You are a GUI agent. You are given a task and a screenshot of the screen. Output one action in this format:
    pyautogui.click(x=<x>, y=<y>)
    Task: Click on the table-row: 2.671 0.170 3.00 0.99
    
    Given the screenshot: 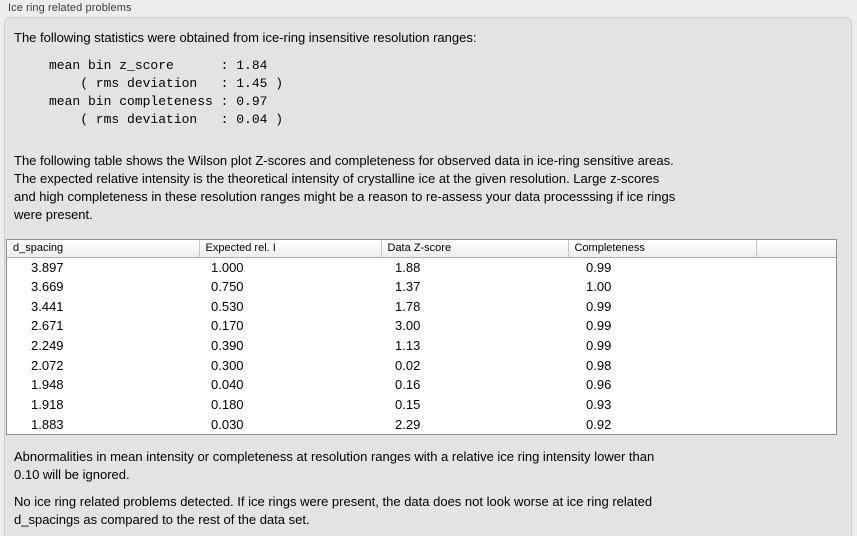 What is the action you would take?
    pyautogui.click(x=421, y=326)
    